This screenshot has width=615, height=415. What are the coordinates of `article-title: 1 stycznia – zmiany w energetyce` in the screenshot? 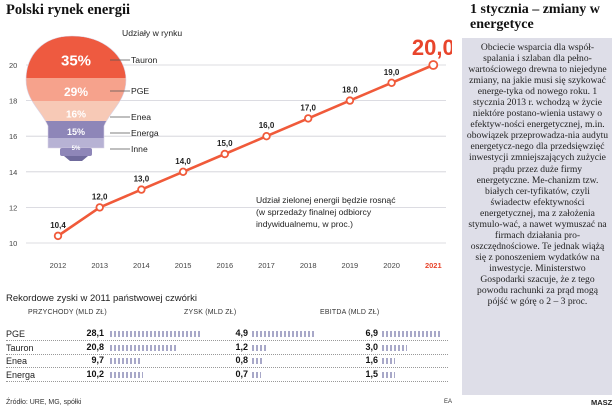 It's located at (535, 17).